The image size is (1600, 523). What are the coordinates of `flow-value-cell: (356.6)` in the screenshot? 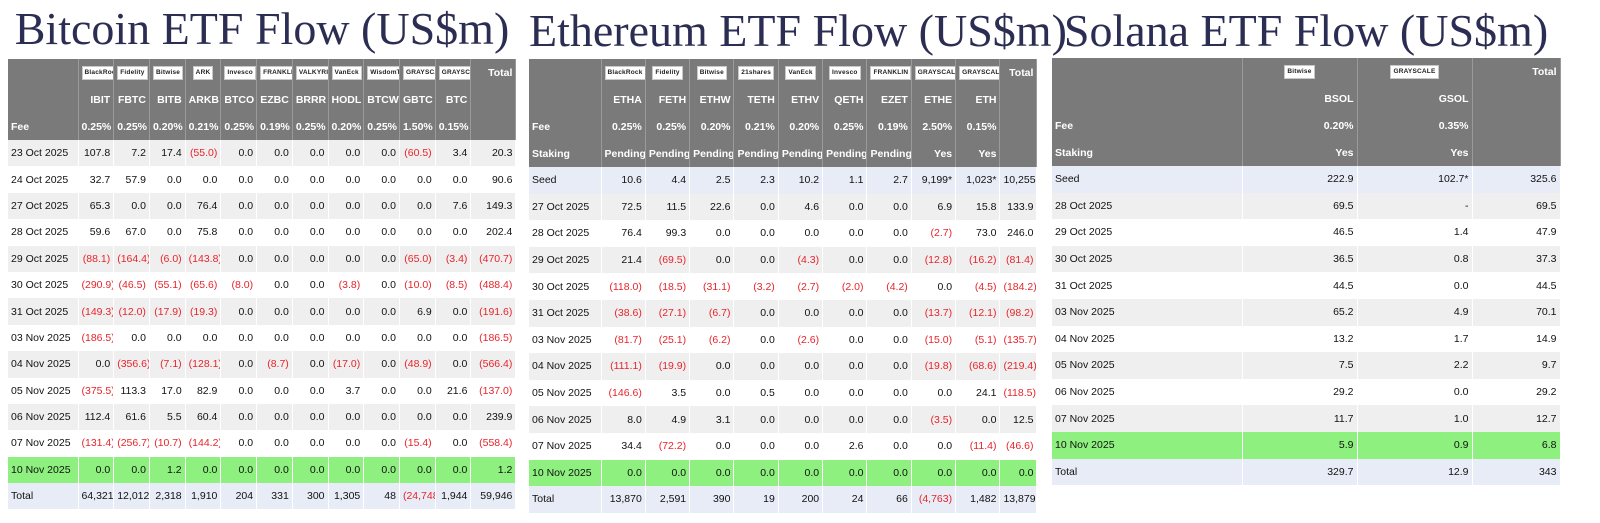 It's located at (131, 364).